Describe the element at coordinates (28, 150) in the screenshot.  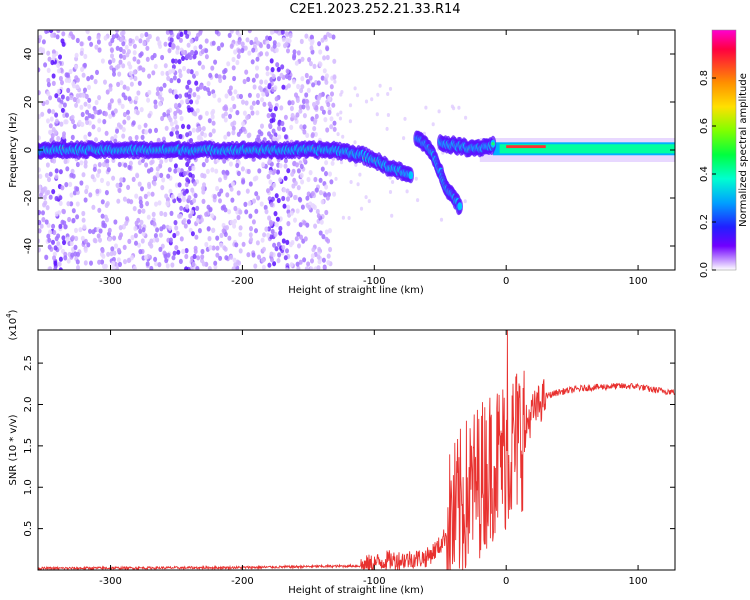
I see `y-tick-label: 0` at that location.